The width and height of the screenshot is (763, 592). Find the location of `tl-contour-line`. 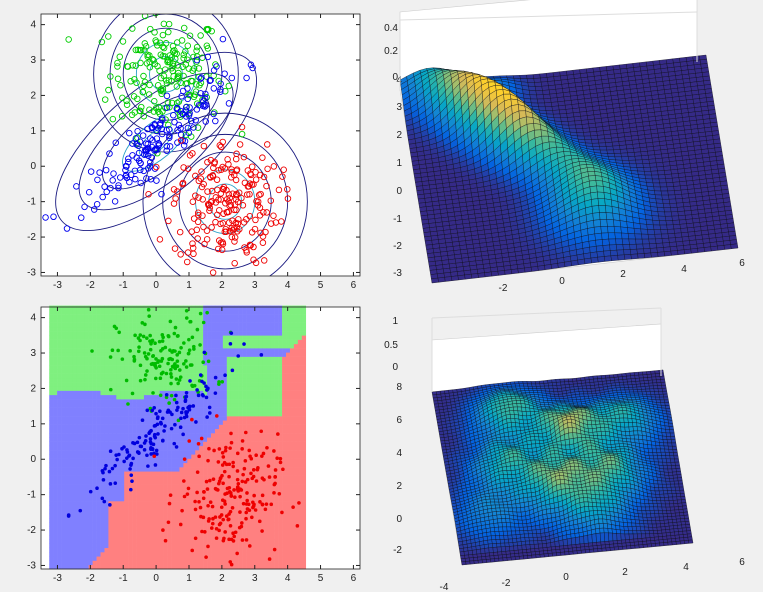

tl-contour-line is located at coordinates (156, 141).